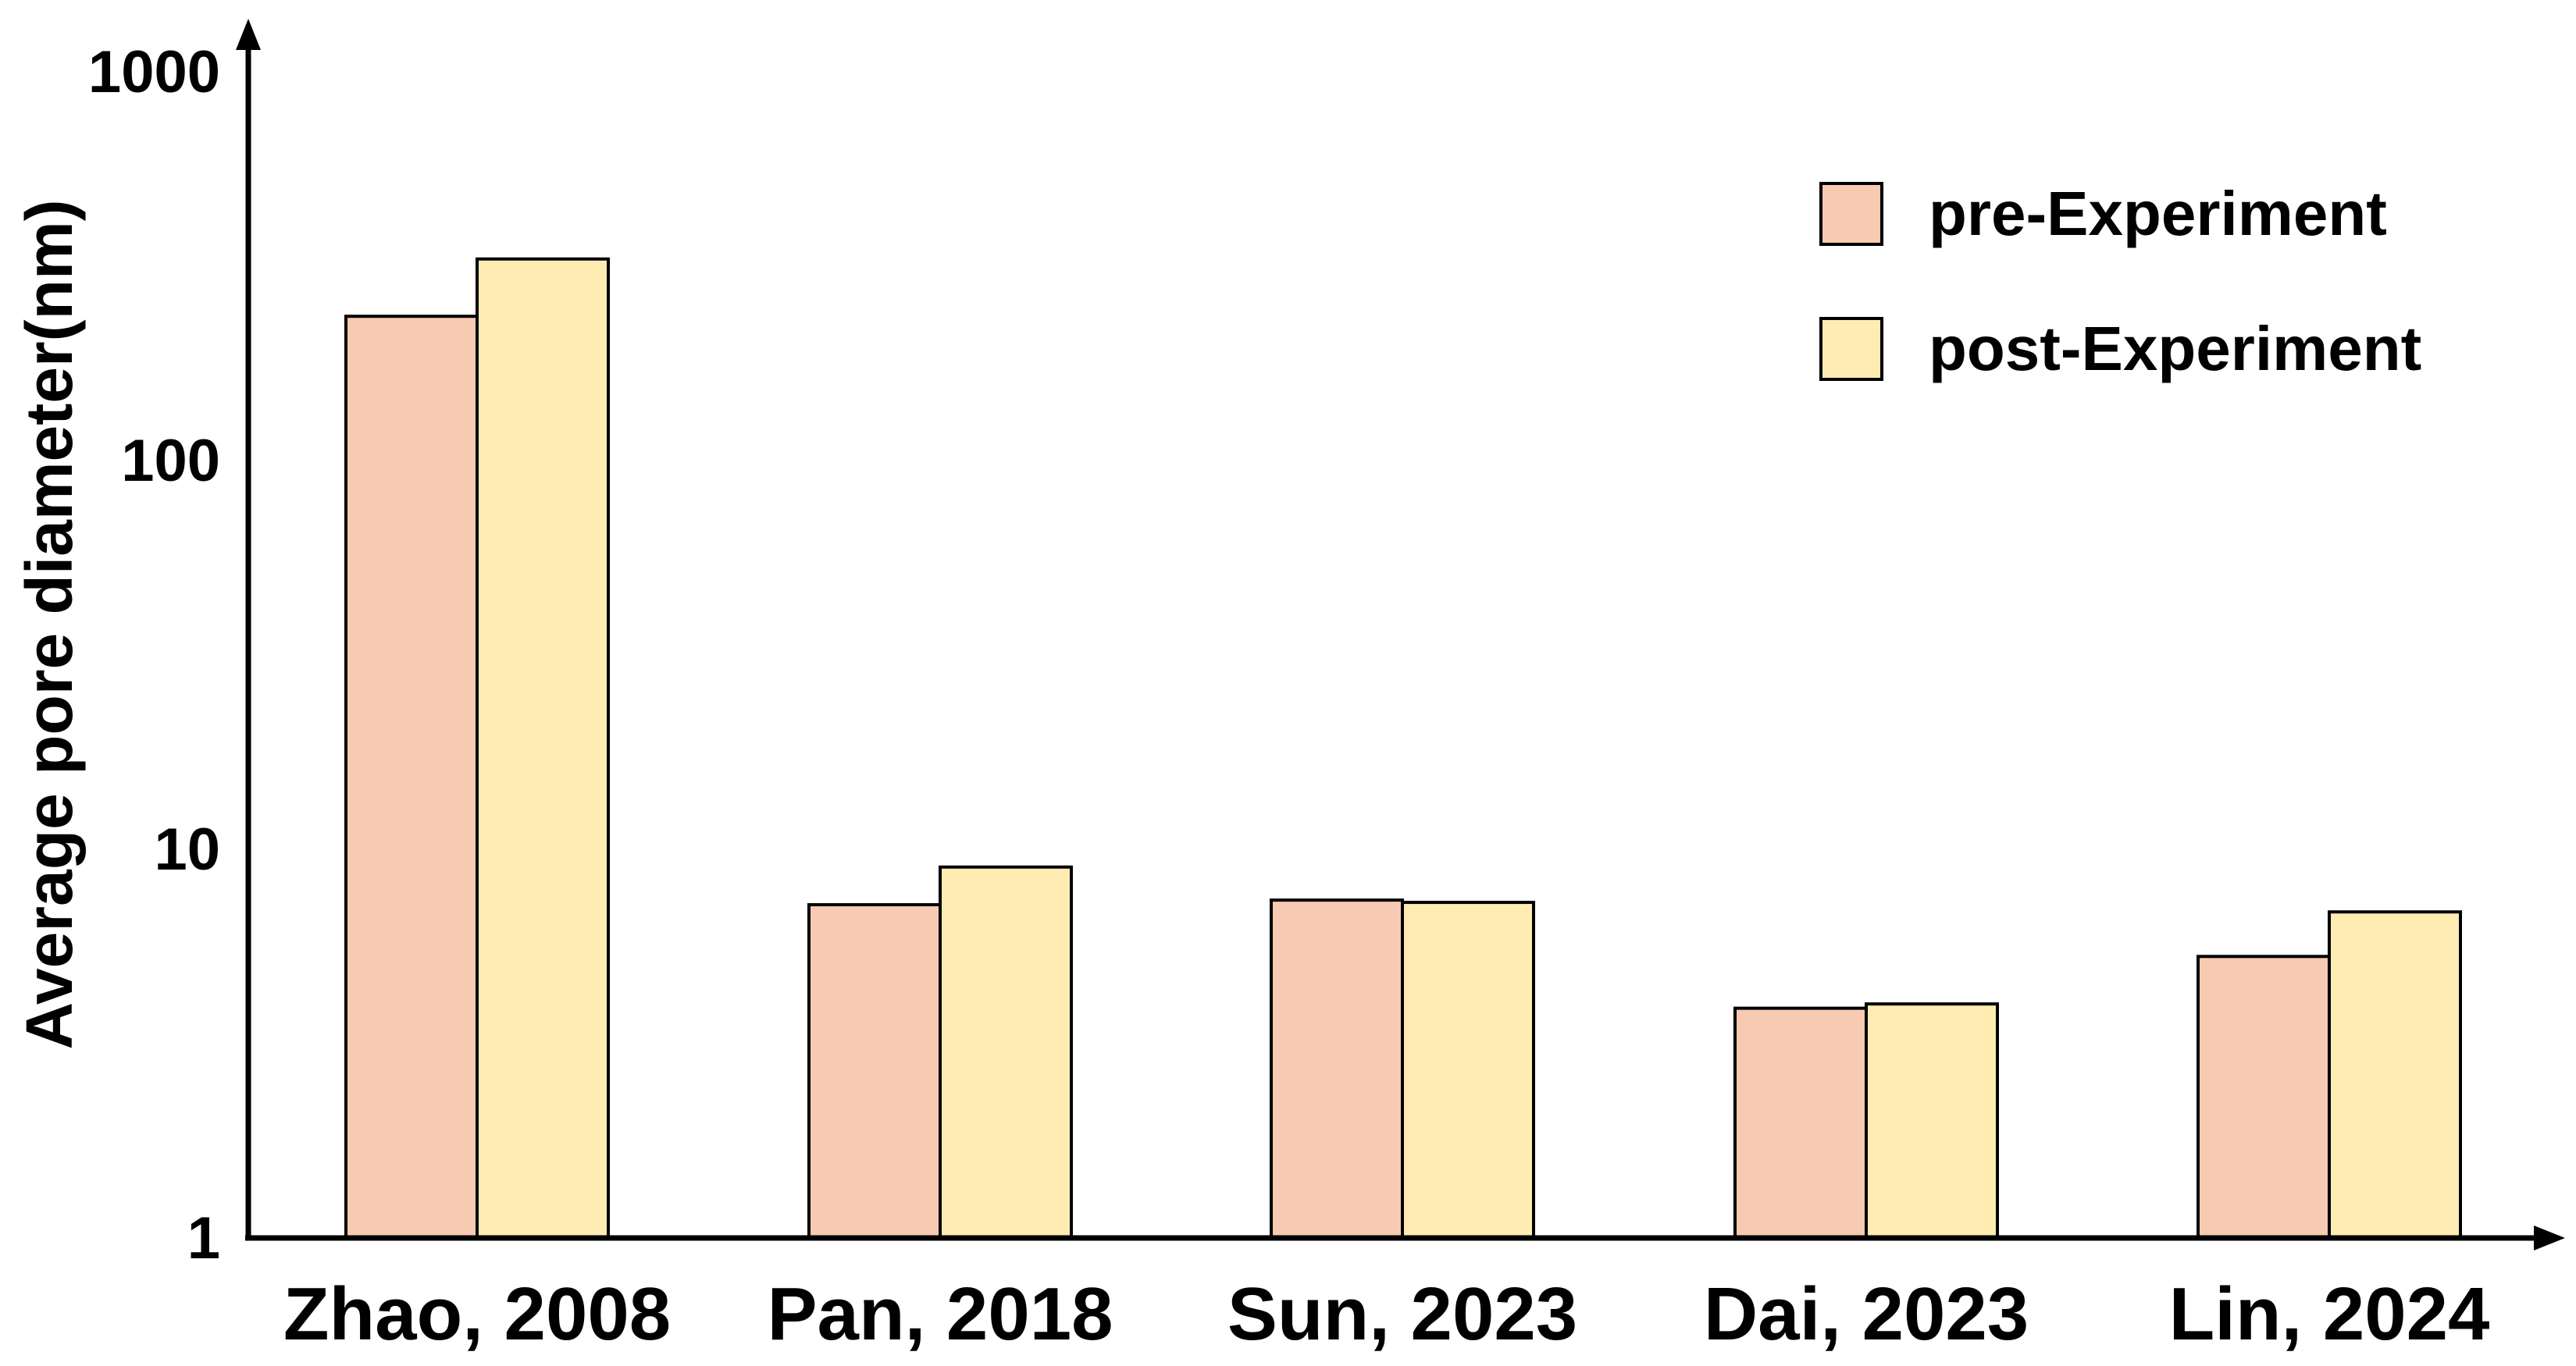 The image size is (2576, 1366). I want to click on y-axis-arrow, so click(248, 34).